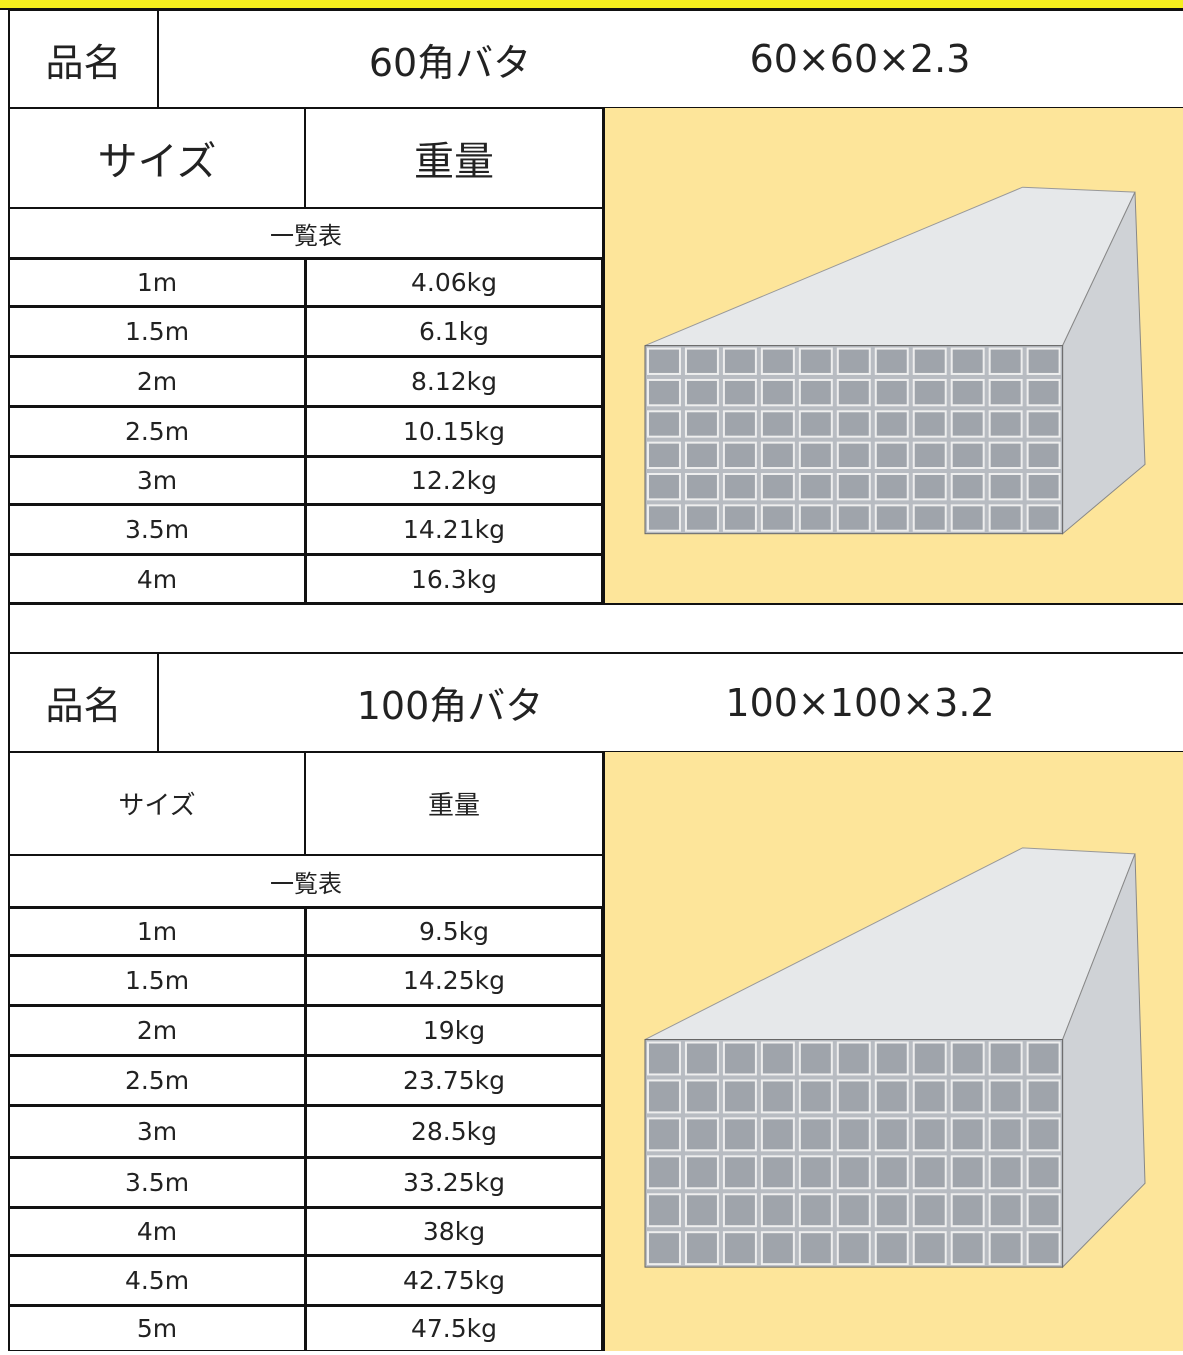 The height and width of the screenshot is (1355, 1183). I want to click on weight-cell: 47.5kg, so click(454, 1328).